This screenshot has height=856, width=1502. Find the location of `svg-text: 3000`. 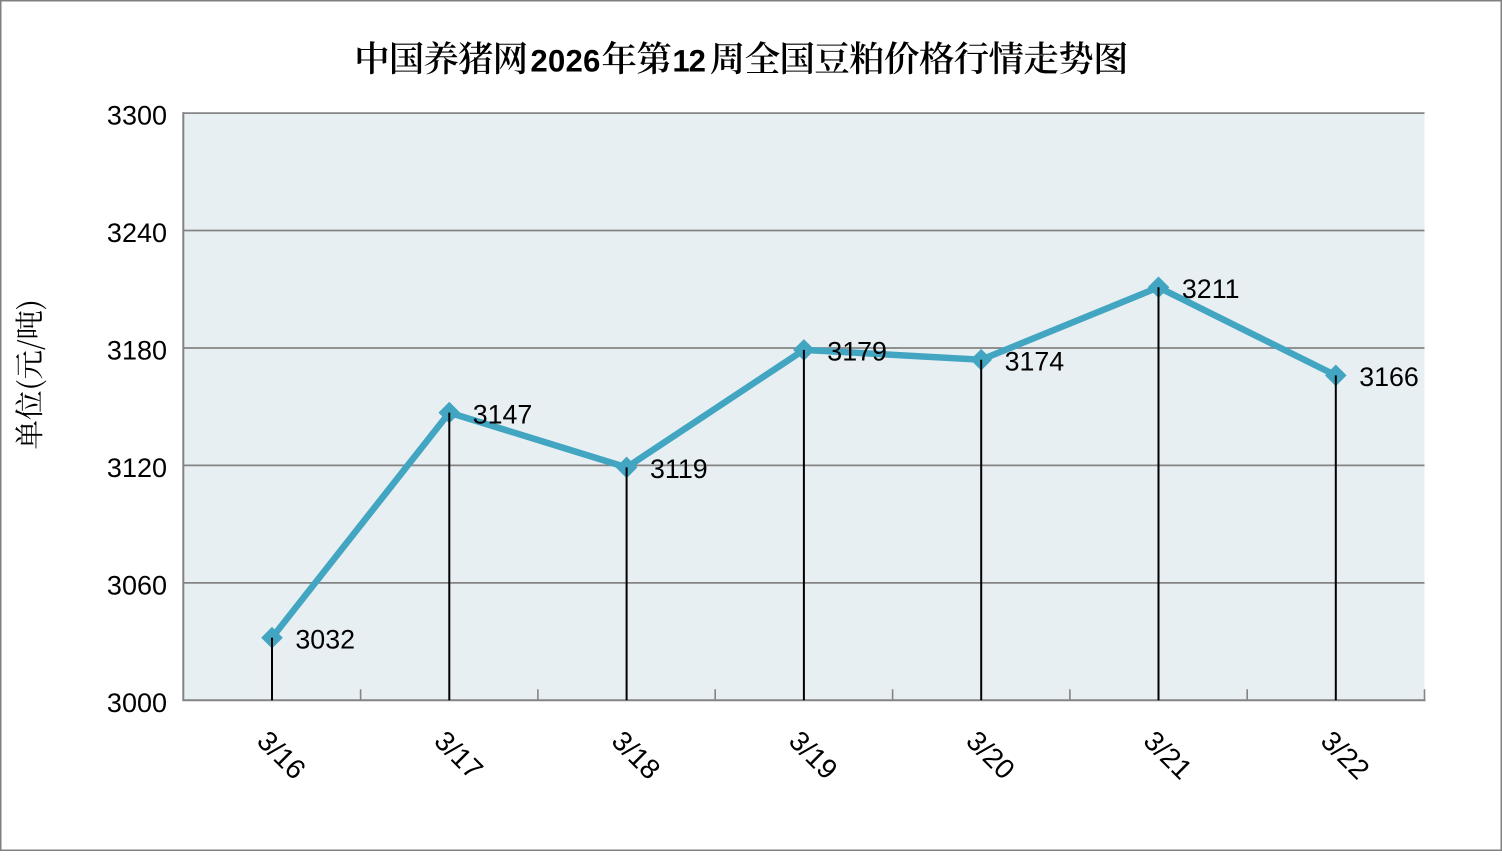

svg-text: 3000 is located at coordinates (137, 703).